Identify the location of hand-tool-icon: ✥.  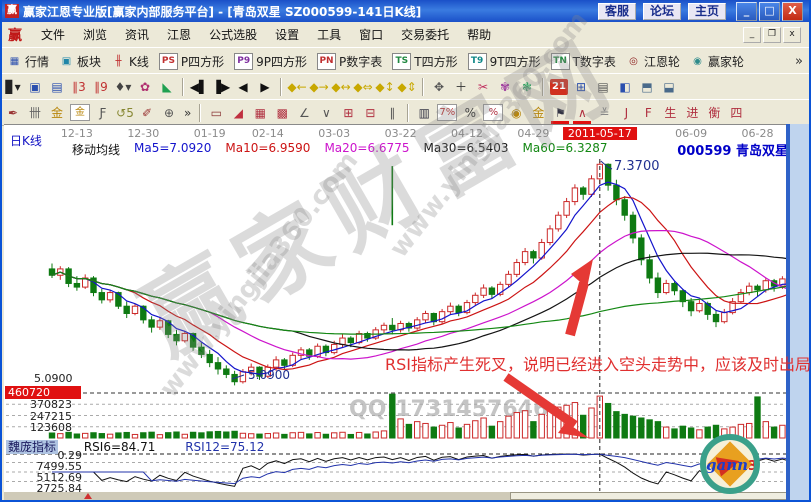
(439, 87).